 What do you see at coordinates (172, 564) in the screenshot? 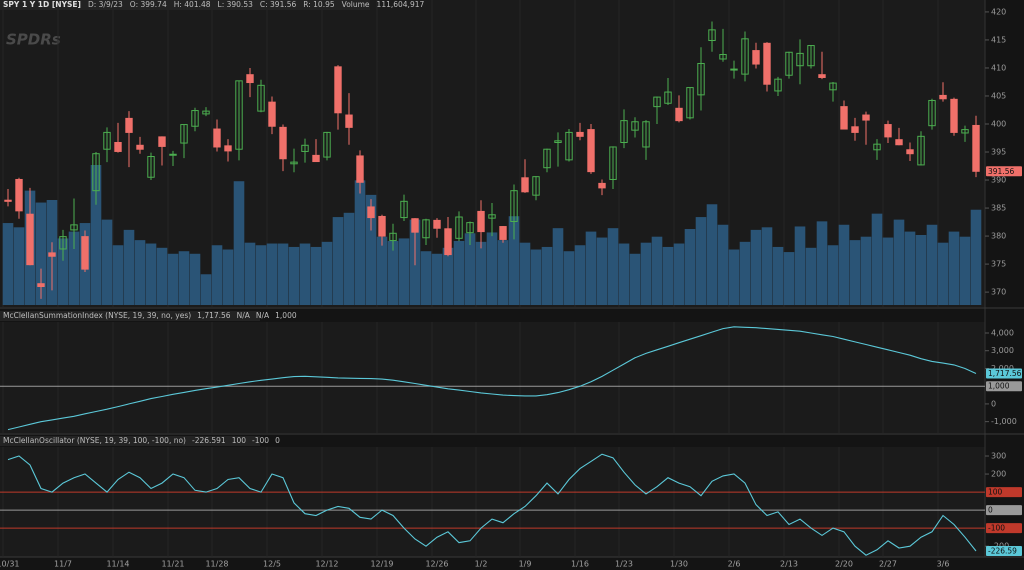
I see `x-tick-label: 11/21` at bounding box center [172, 564].